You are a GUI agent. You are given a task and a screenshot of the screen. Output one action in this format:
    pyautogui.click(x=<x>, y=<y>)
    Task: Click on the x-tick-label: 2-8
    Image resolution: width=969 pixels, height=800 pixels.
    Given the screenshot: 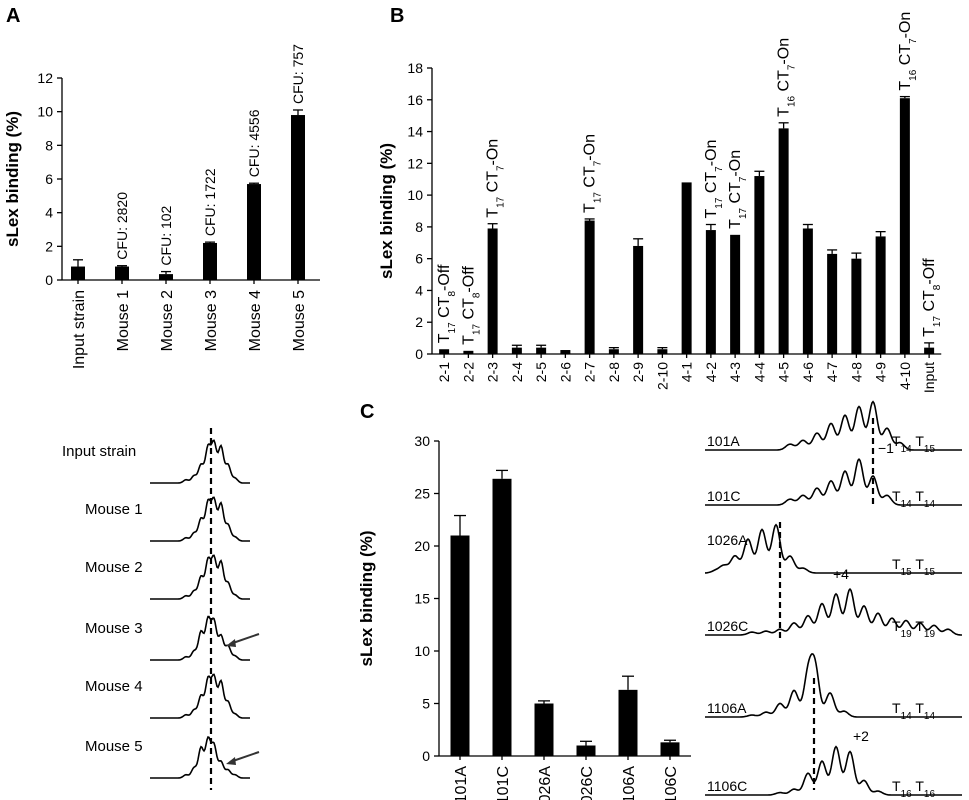 What is the action you would take?
    pyautogui.click(x=614, y=372)
    